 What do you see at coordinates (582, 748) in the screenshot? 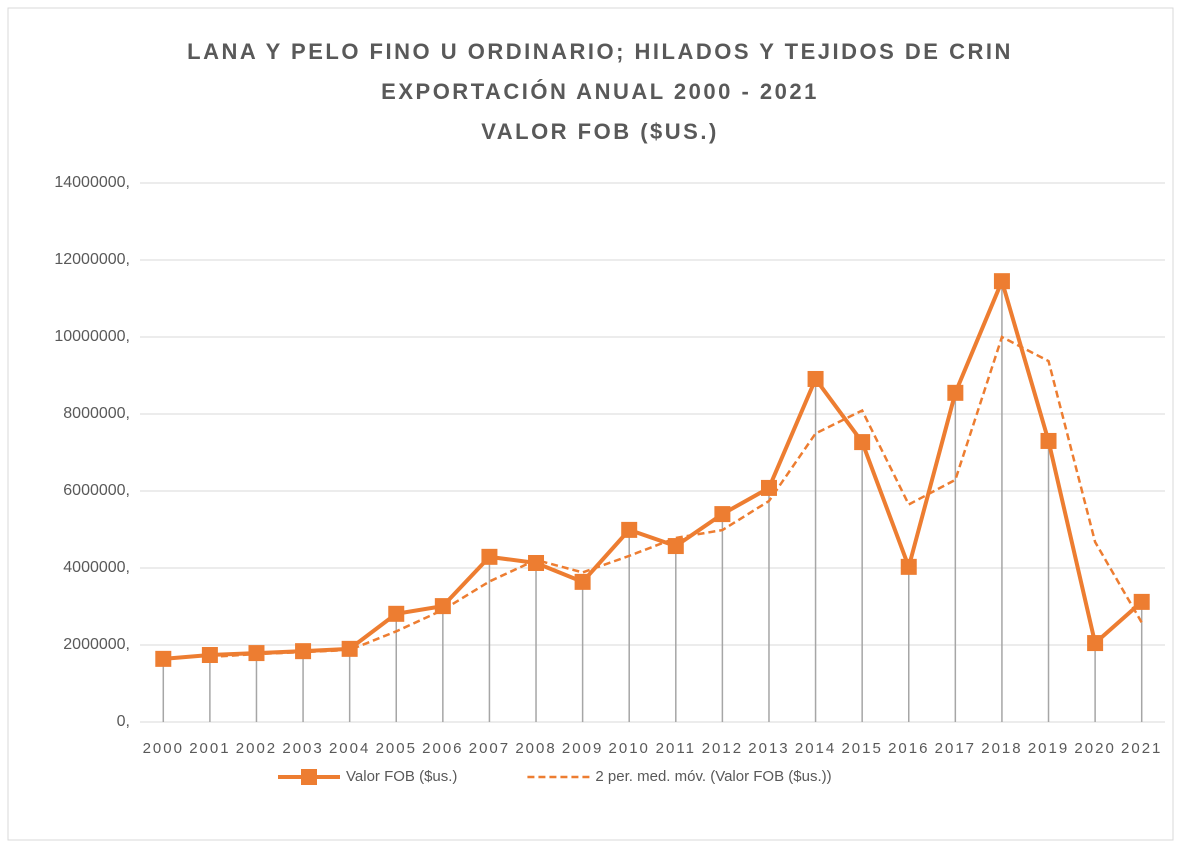
I see `x-tick-label: 2009` at bounding box center [582, 748].